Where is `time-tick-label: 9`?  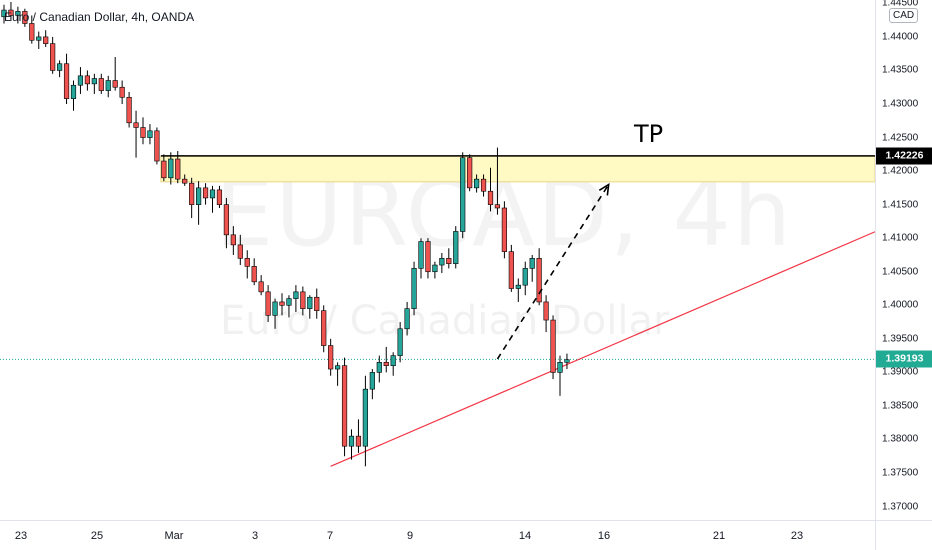 time-tick-label: 9 is located at coordinates (410, 536).